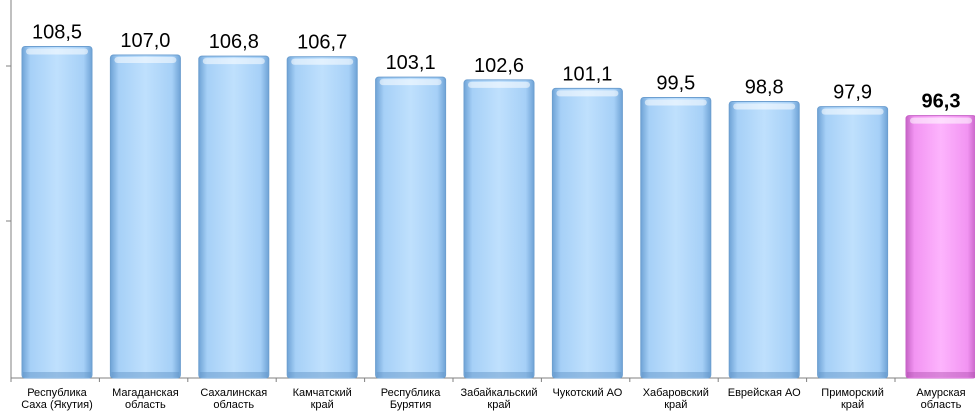 The image size is (975, 412). What do you see at coordinates (852, 393) in the screenshot?
I see `category-label-line: Приморский` at bounding box center [852, 393].